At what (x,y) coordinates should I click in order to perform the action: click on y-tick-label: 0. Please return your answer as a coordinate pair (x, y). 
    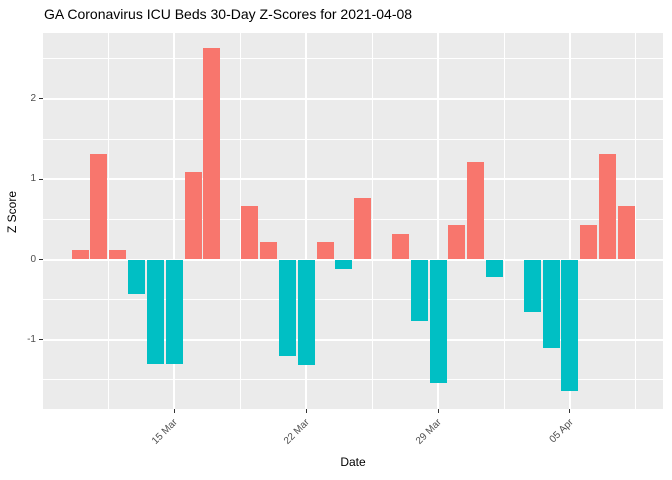
    Looking at the image, I should click on (33, 259).